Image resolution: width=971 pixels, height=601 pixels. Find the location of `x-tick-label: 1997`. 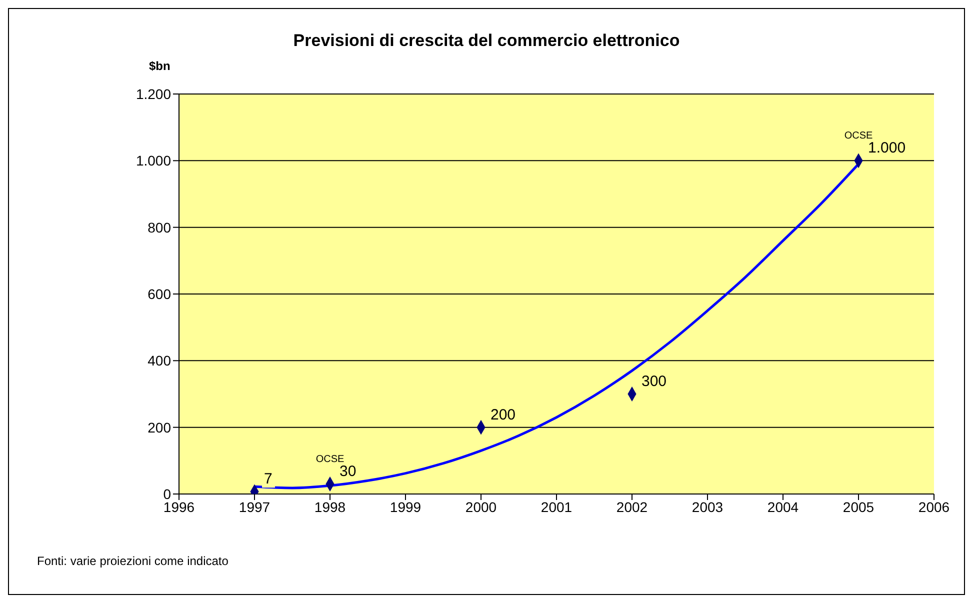

x-tick-label: 1997 is located at coordinates (254, 506).